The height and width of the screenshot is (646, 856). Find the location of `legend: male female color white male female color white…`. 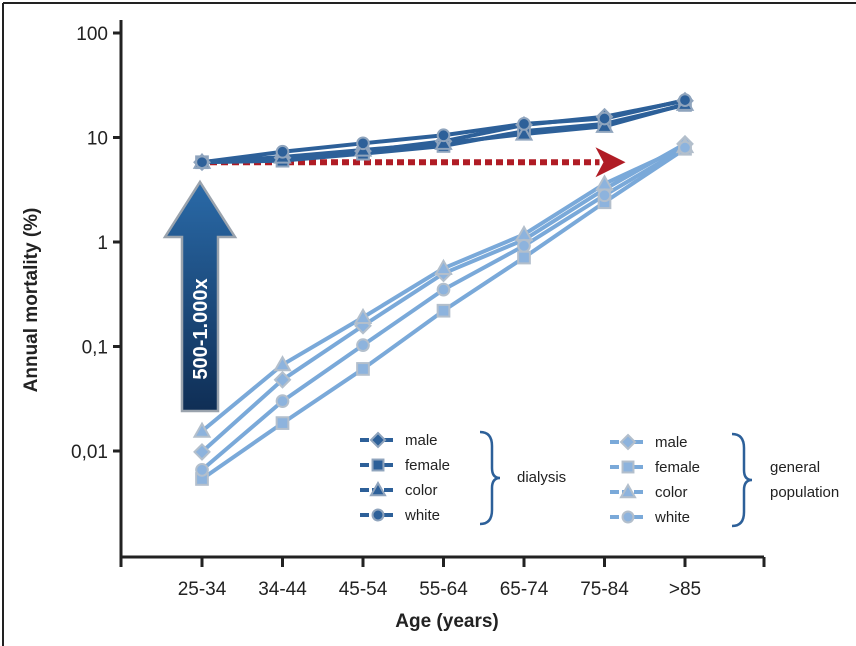

legend: male female color white male female color white… is located at coordinates (599, 479).